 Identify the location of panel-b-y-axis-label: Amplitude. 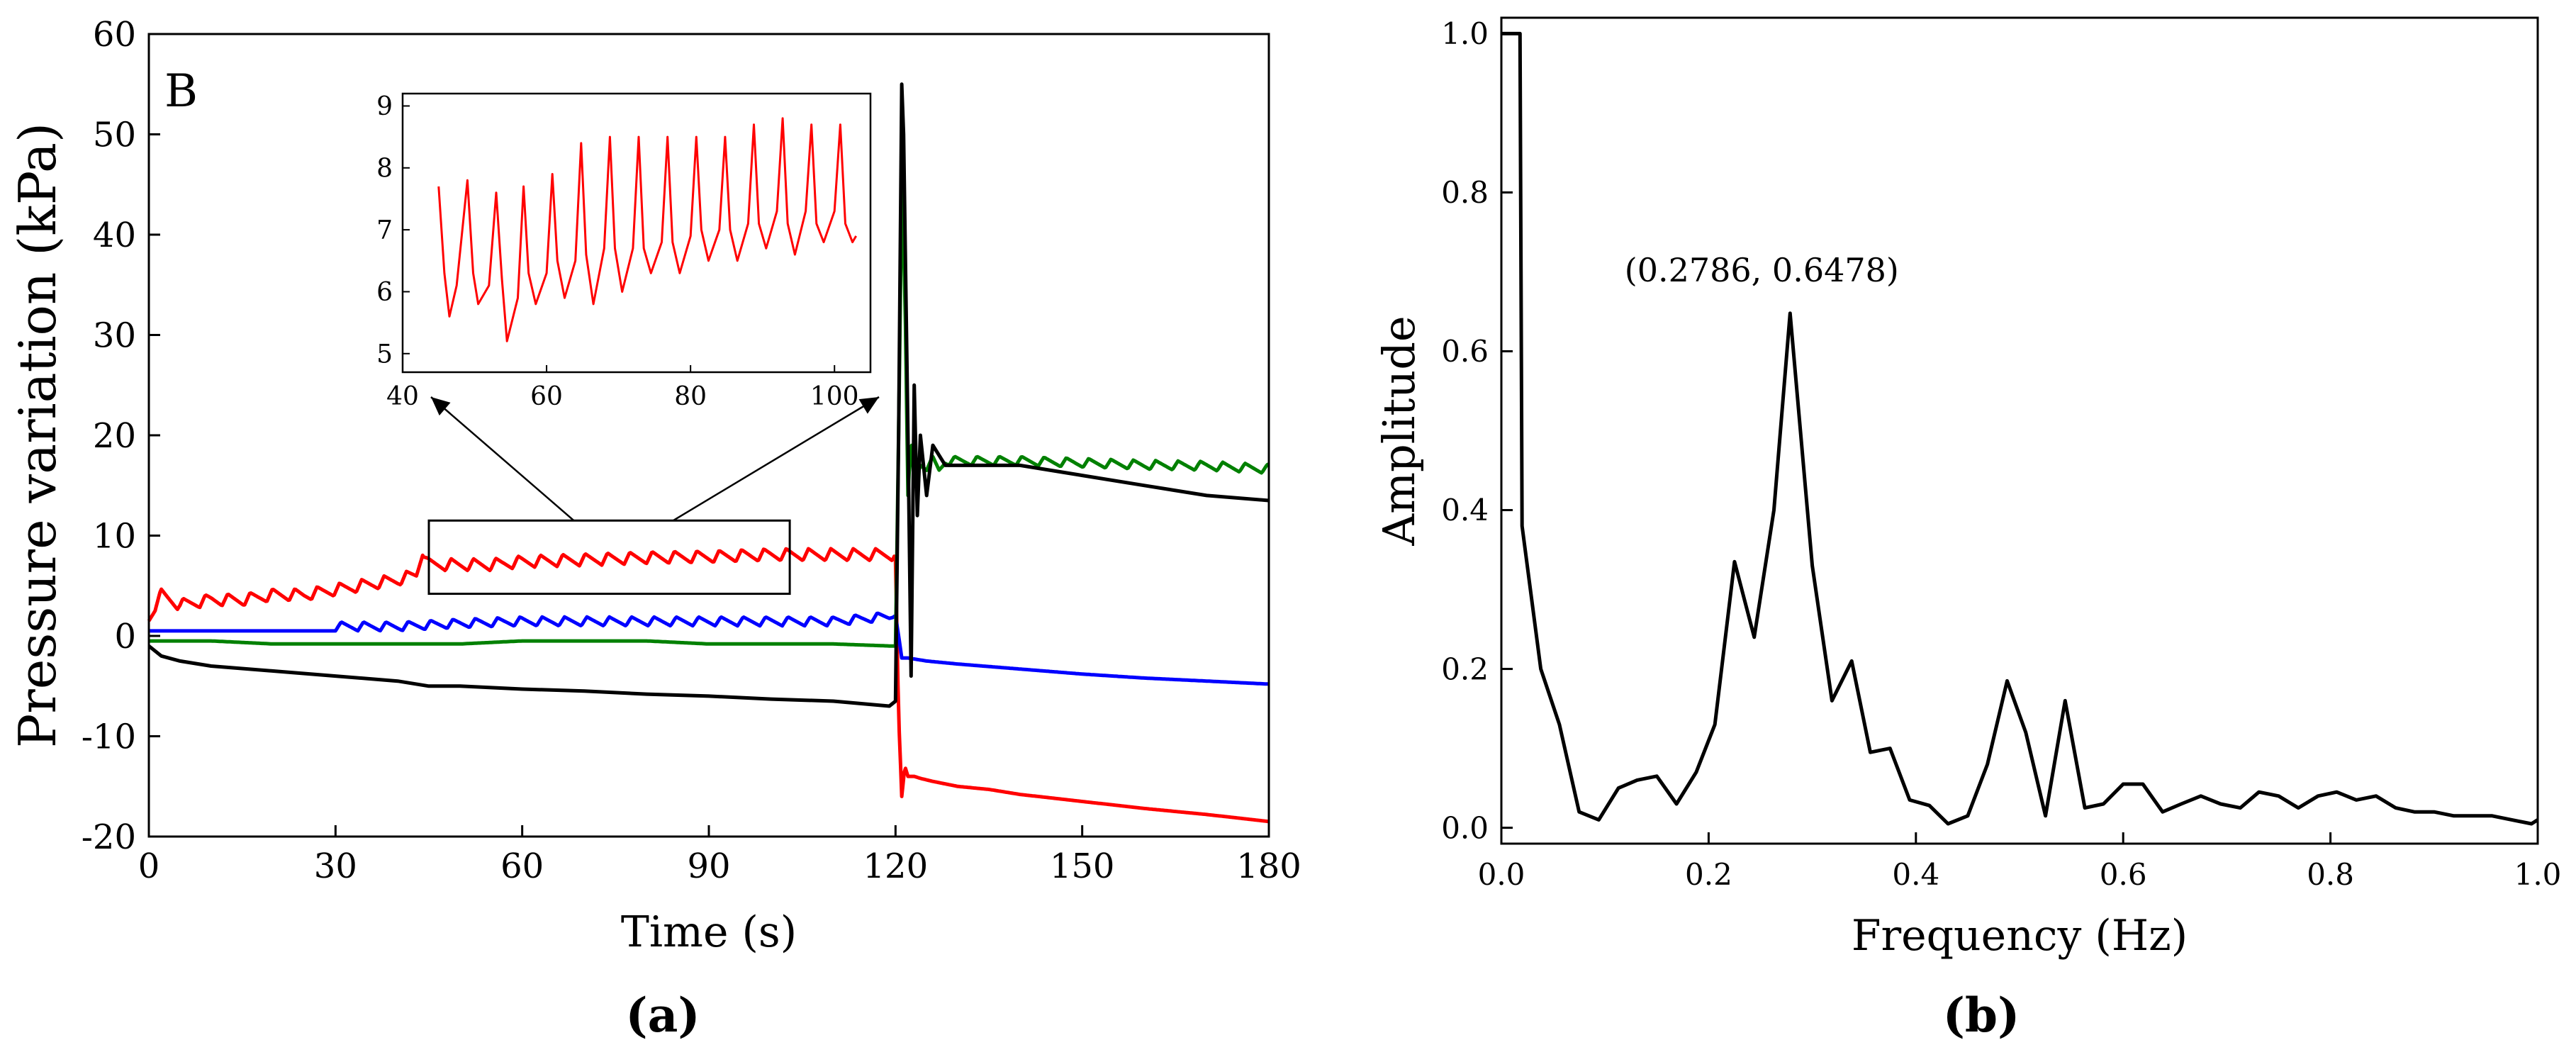
(1399, 430).